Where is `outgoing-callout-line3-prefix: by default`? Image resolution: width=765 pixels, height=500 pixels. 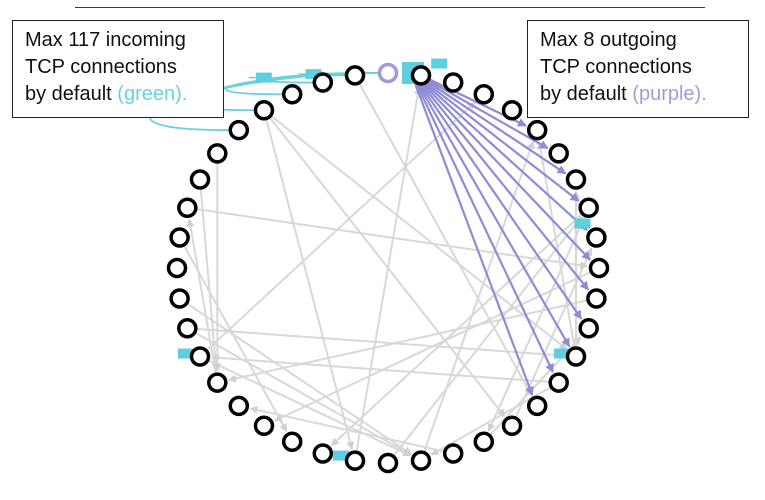 outgoing-callout-line3-prefix: by default is located at coordinates (586, 94).